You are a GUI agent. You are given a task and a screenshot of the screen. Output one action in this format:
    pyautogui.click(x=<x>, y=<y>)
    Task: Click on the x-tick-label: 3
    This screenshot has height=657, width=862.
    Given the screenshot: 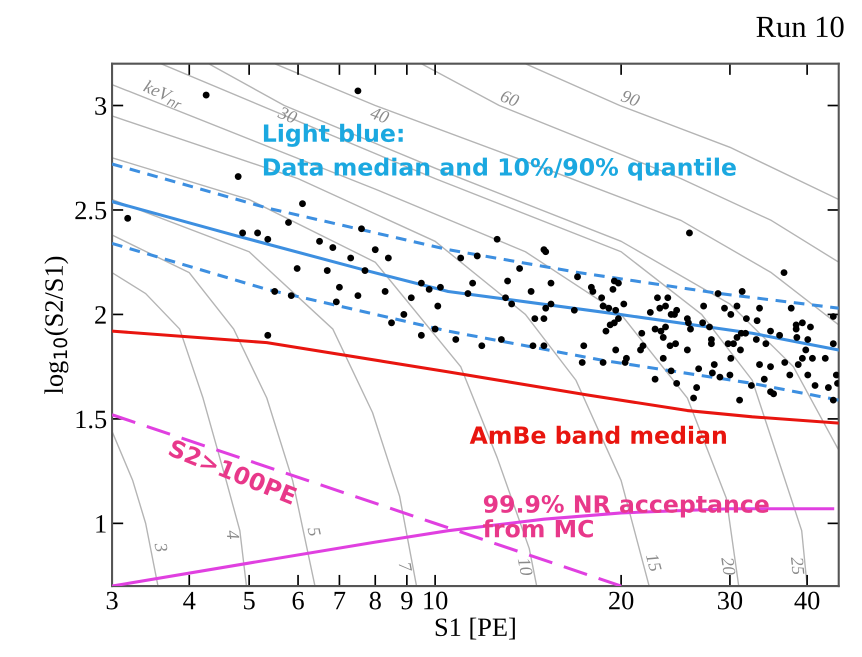 What is the action you would take?
    pyautogui.click(x=112, y=601)
    